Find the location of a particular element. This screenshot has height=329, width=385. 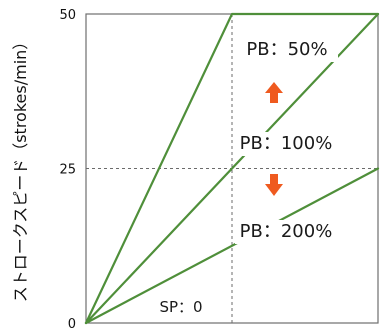

y-tick-50: 50 is located at coordinates (67, 15).